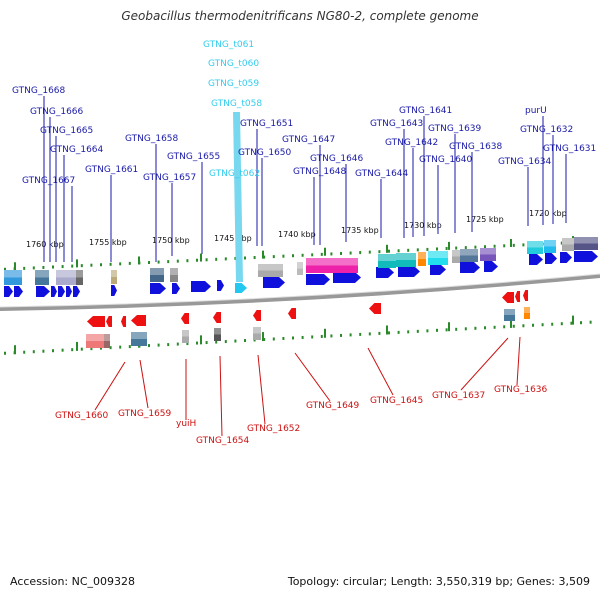 Image resolution: width=600 pixels, height=600 pixels. Describe the element at coordinates (569, 149) in the screenshot. I see `forward-gene-label: GTNG_1631` at that location.